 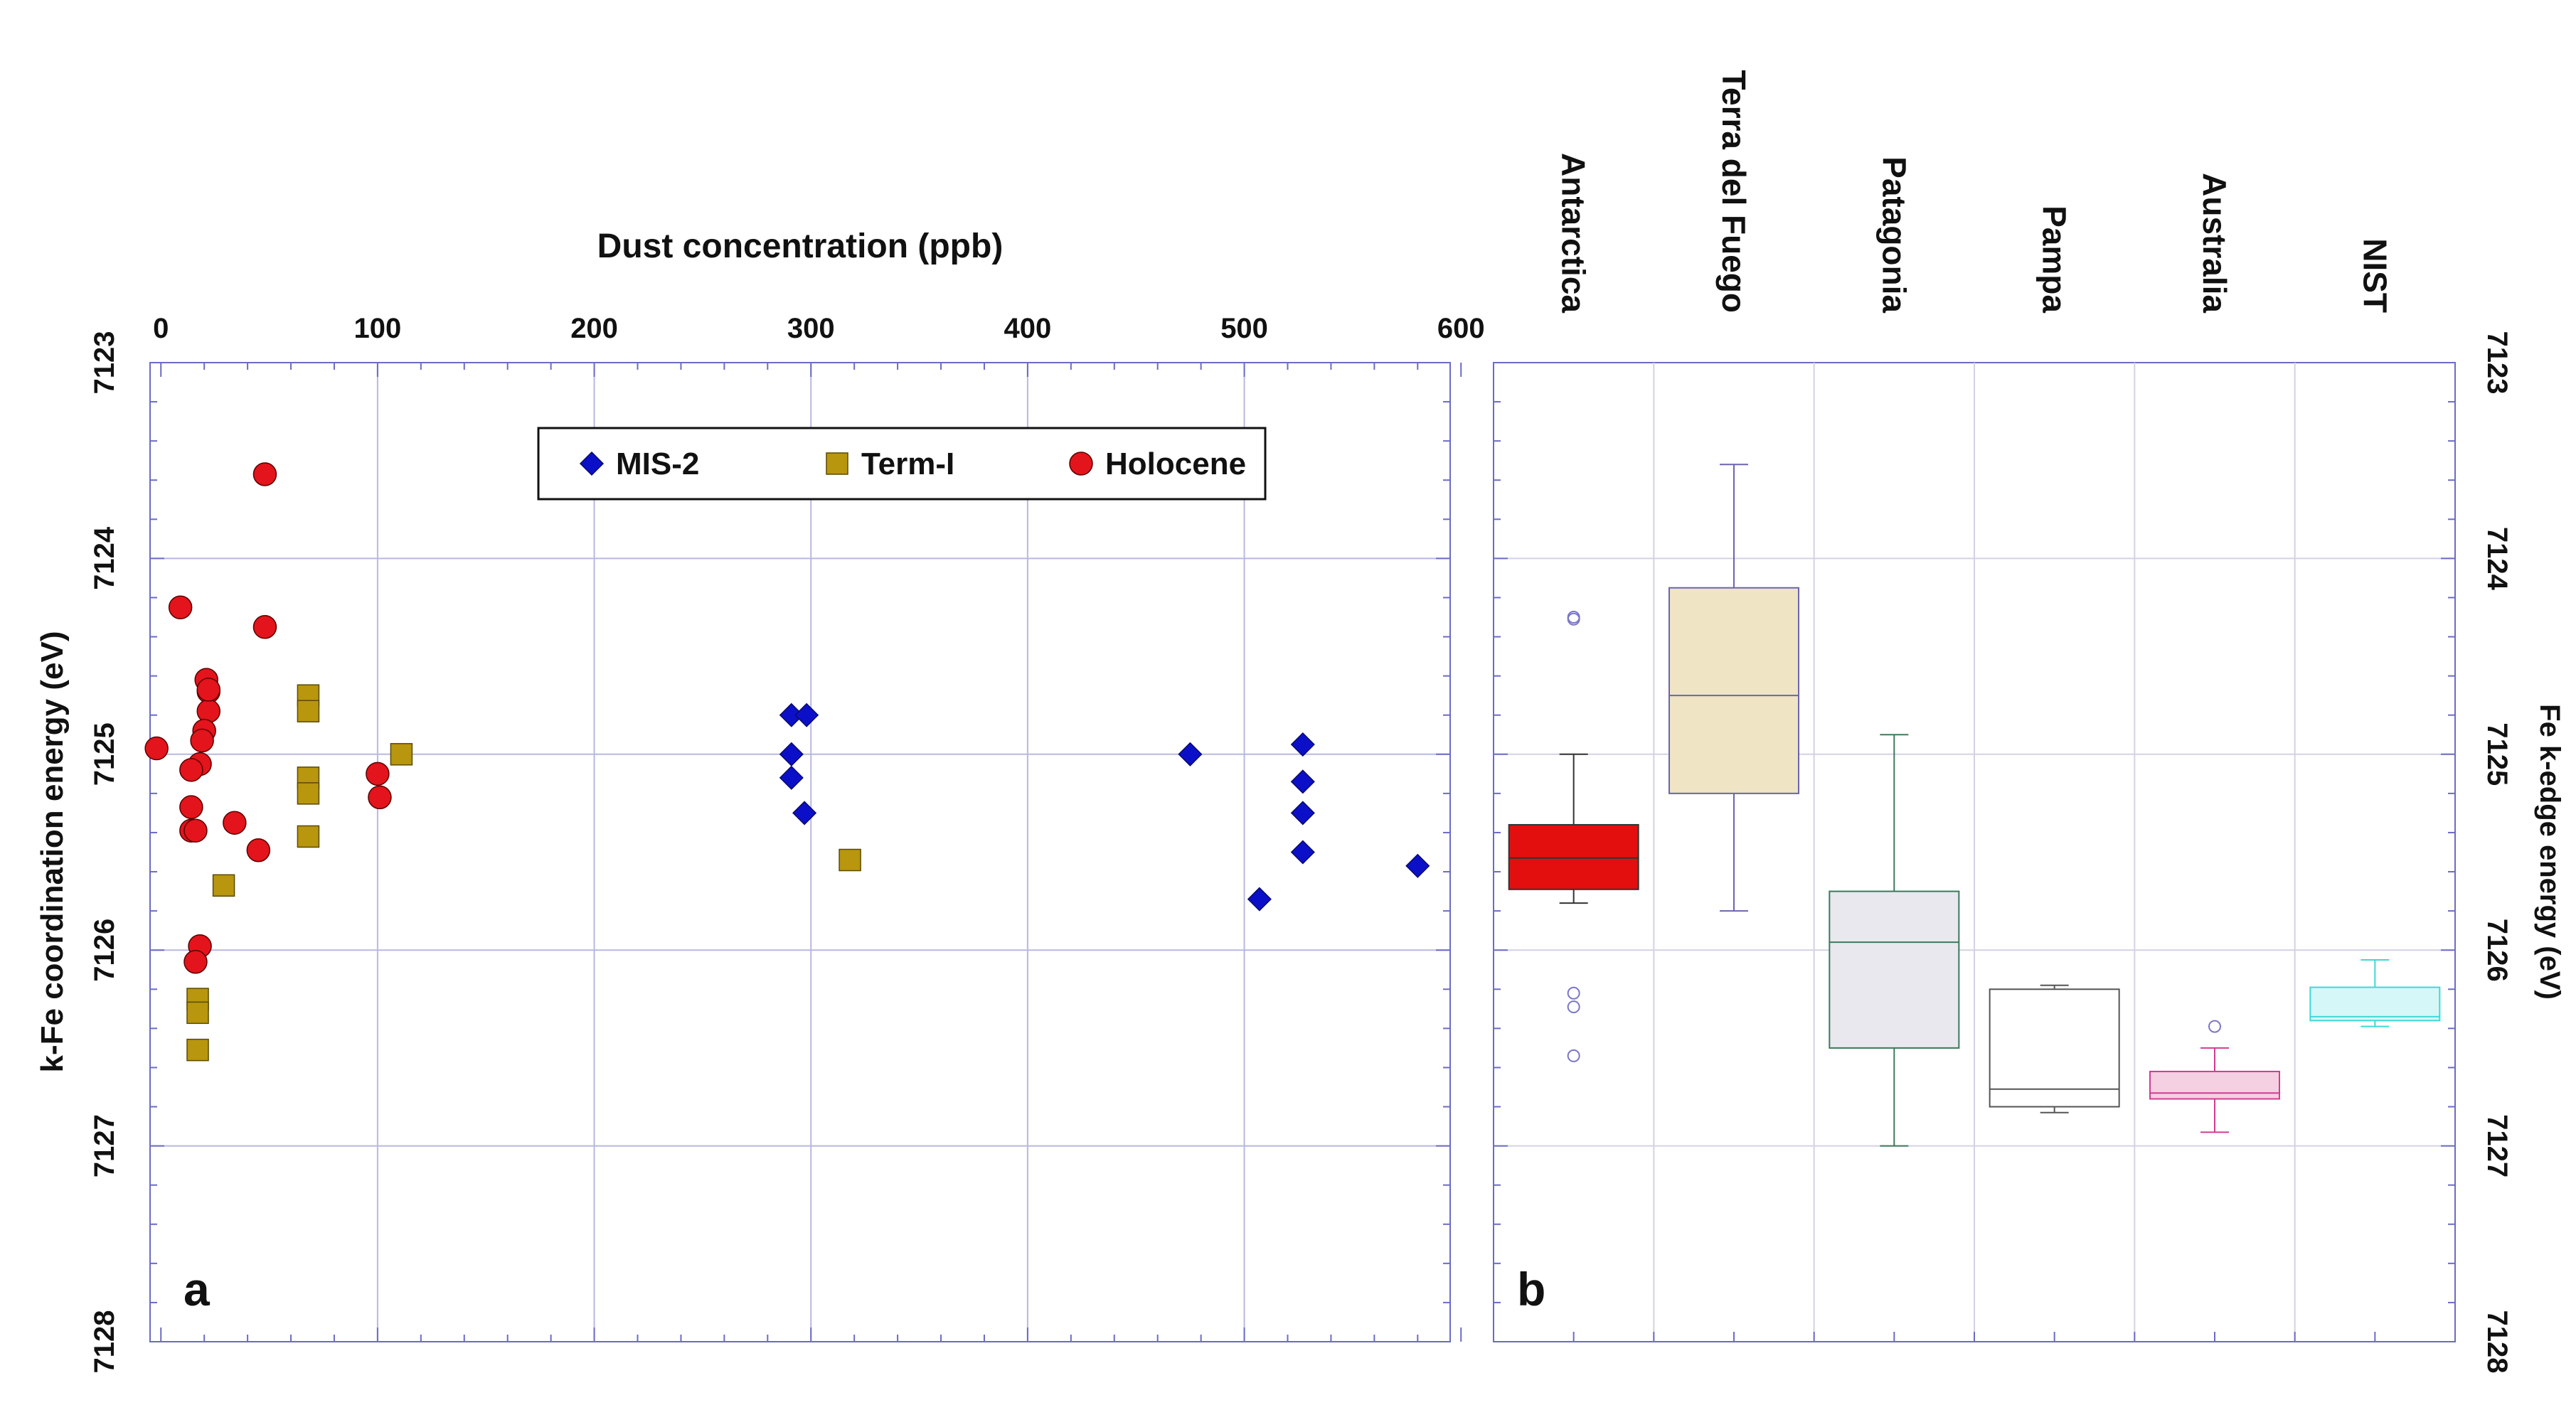 I want to click on panel-b-tick-labels: 7123 7124 7125 7126 7127 7128, so click(x=2497, y=852).